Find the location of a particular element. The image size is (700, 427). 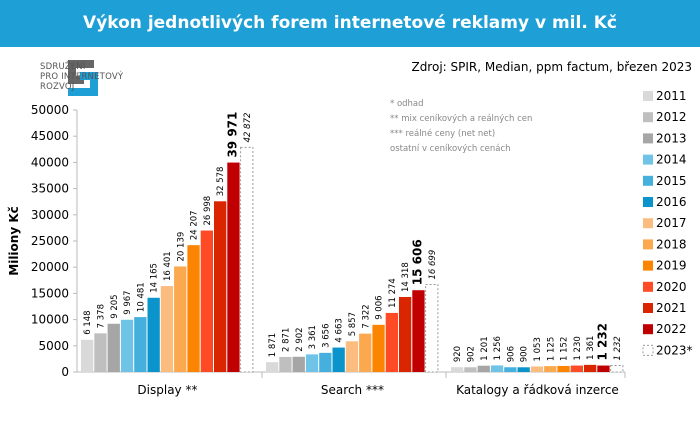

data-label: 1 361 is located at coordinates (591, 348).